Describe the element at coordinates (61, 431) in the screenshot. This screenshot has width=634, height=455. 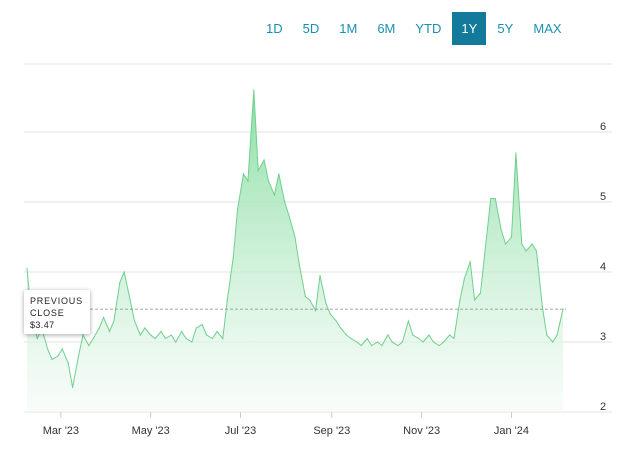
I see `x-tick-label: Mar '23` at that location.